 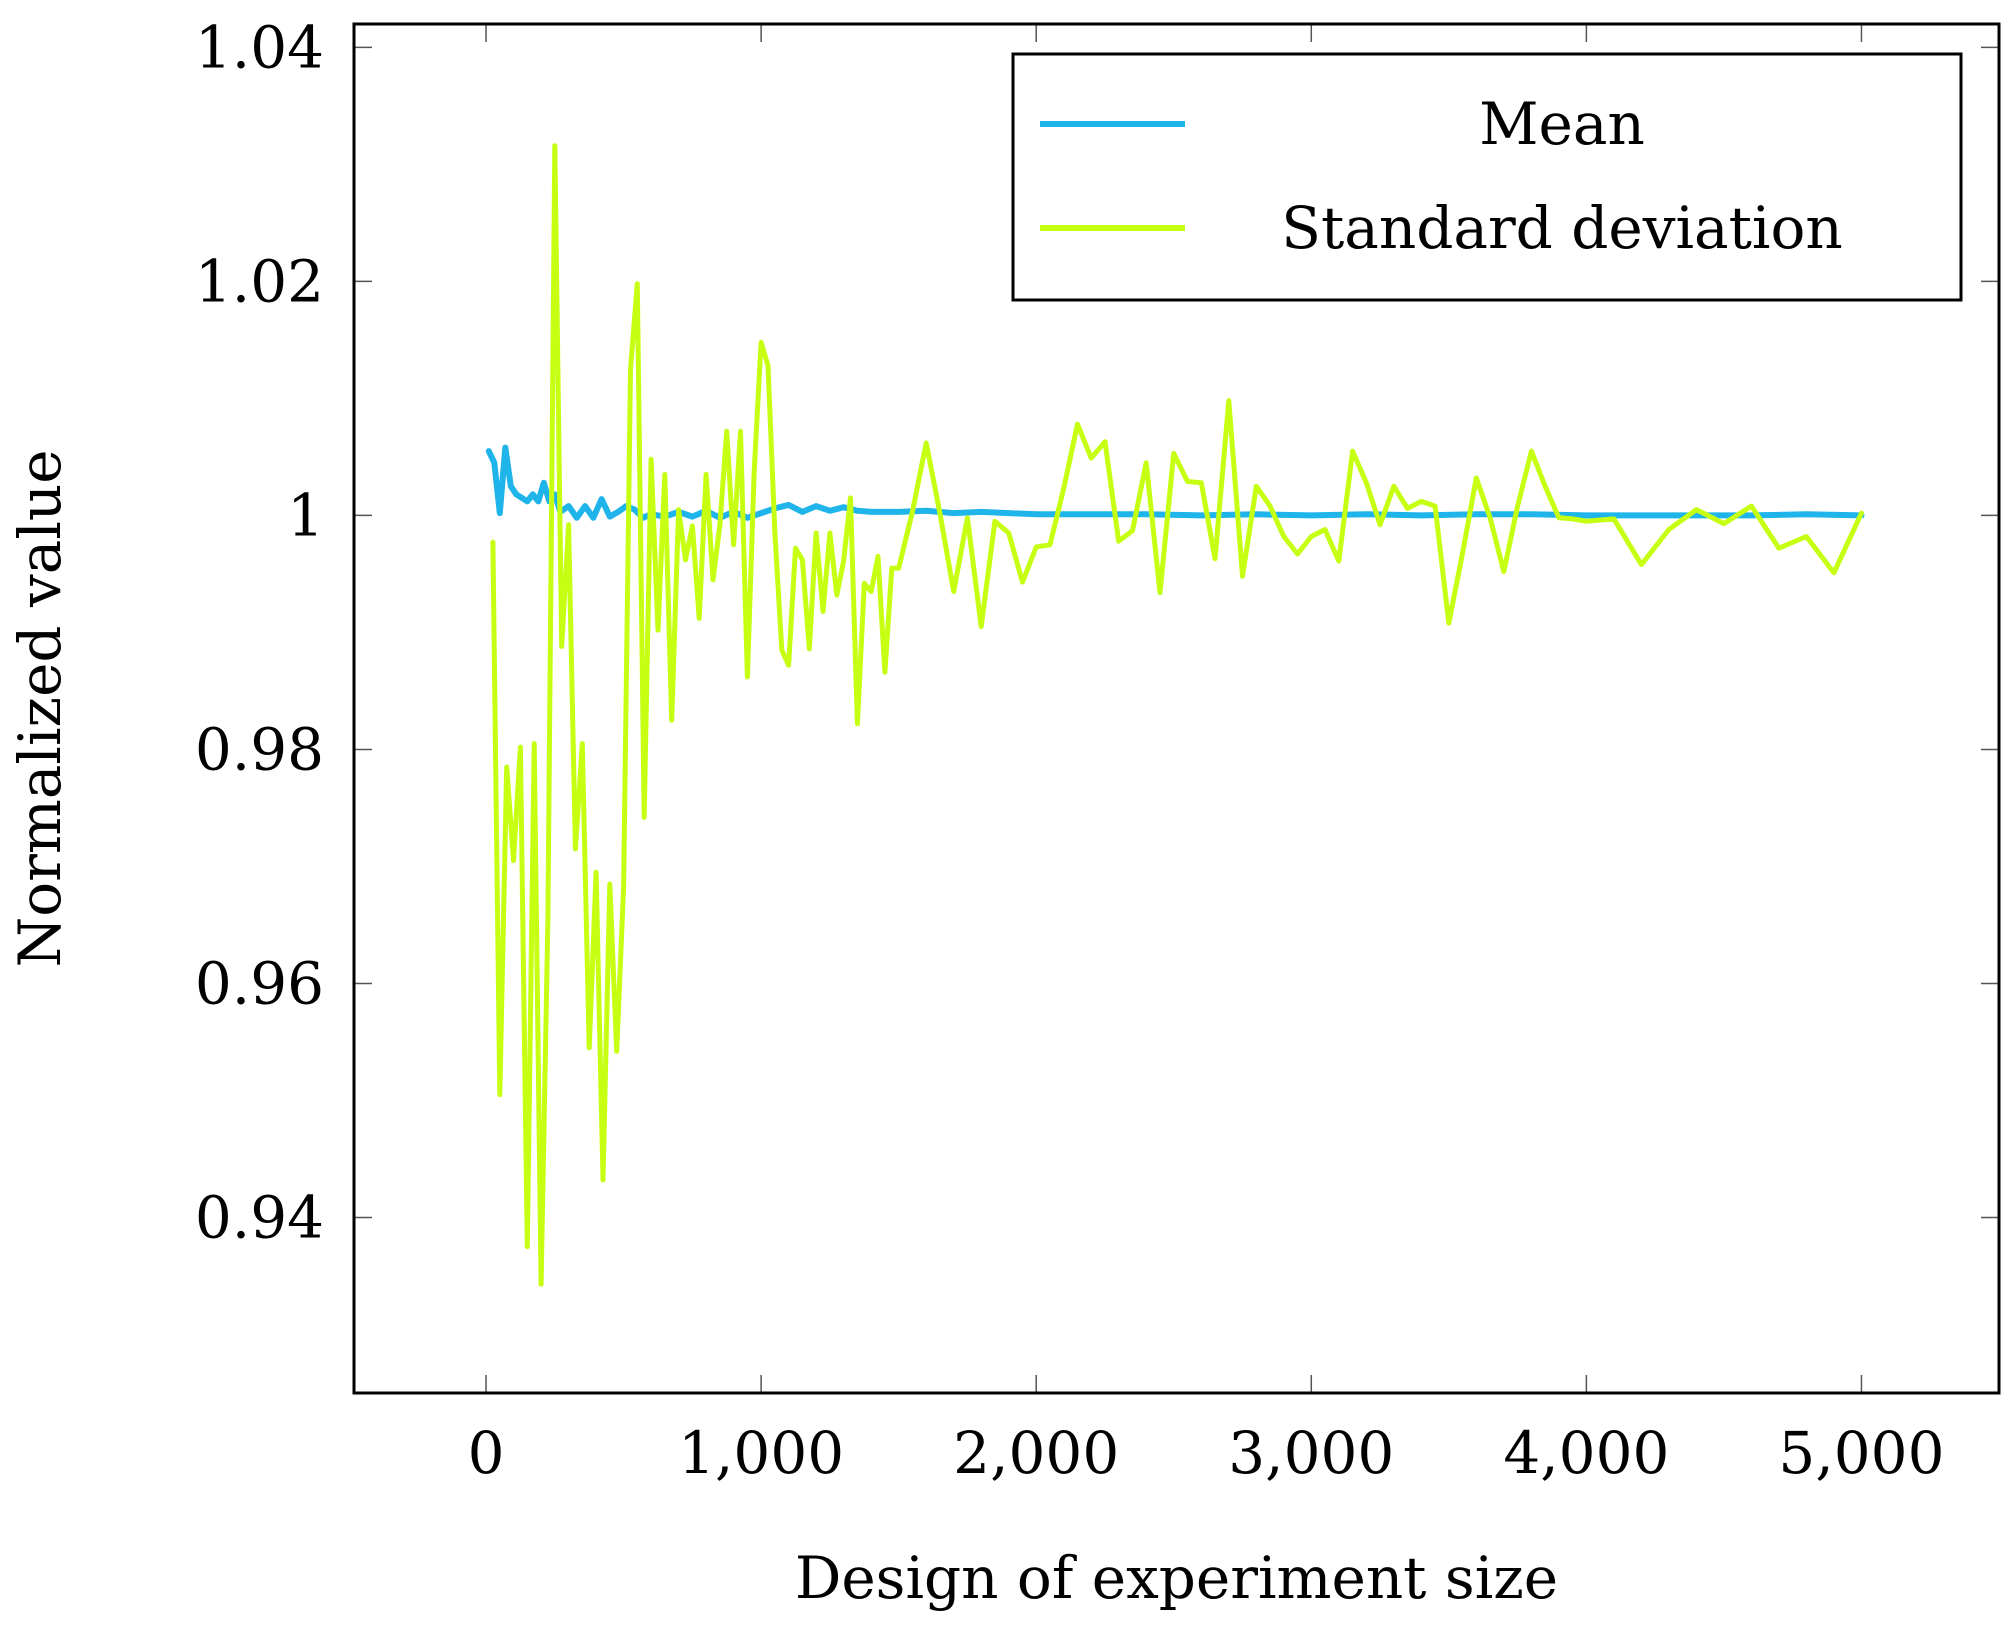 What do you see at coordinates (259, 983) in the screenshot?
I see `y-tick-label: 0.96` at bounding box center [259, 983].